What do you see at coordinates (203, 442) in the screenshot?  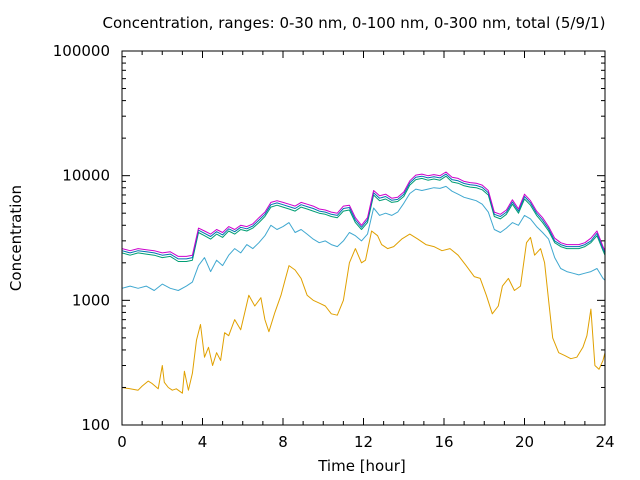 I see `x-tick-label: 4` at bounding box center [203, 442].